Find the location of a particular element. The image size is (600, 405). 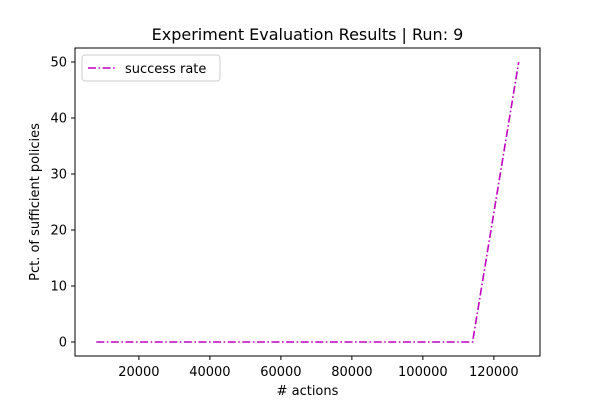

y-axis-label: Pct. of sufficient policies is located at coordinates (35, 202).